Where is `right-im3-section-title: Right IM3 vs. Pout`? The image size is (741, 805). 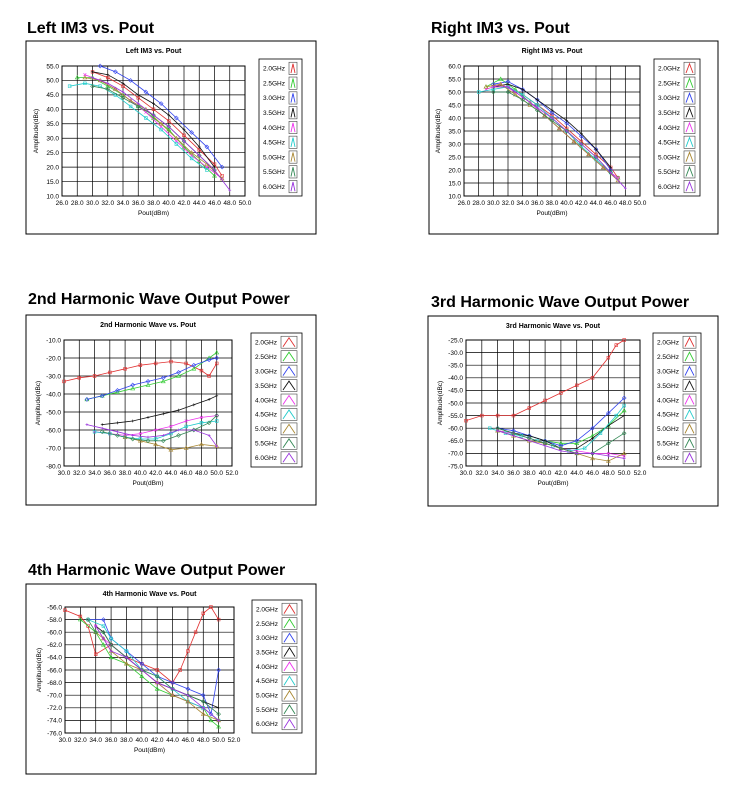
right-im3-section-title: Right IM3 vs. Pout is located at coordinates (500, 28).